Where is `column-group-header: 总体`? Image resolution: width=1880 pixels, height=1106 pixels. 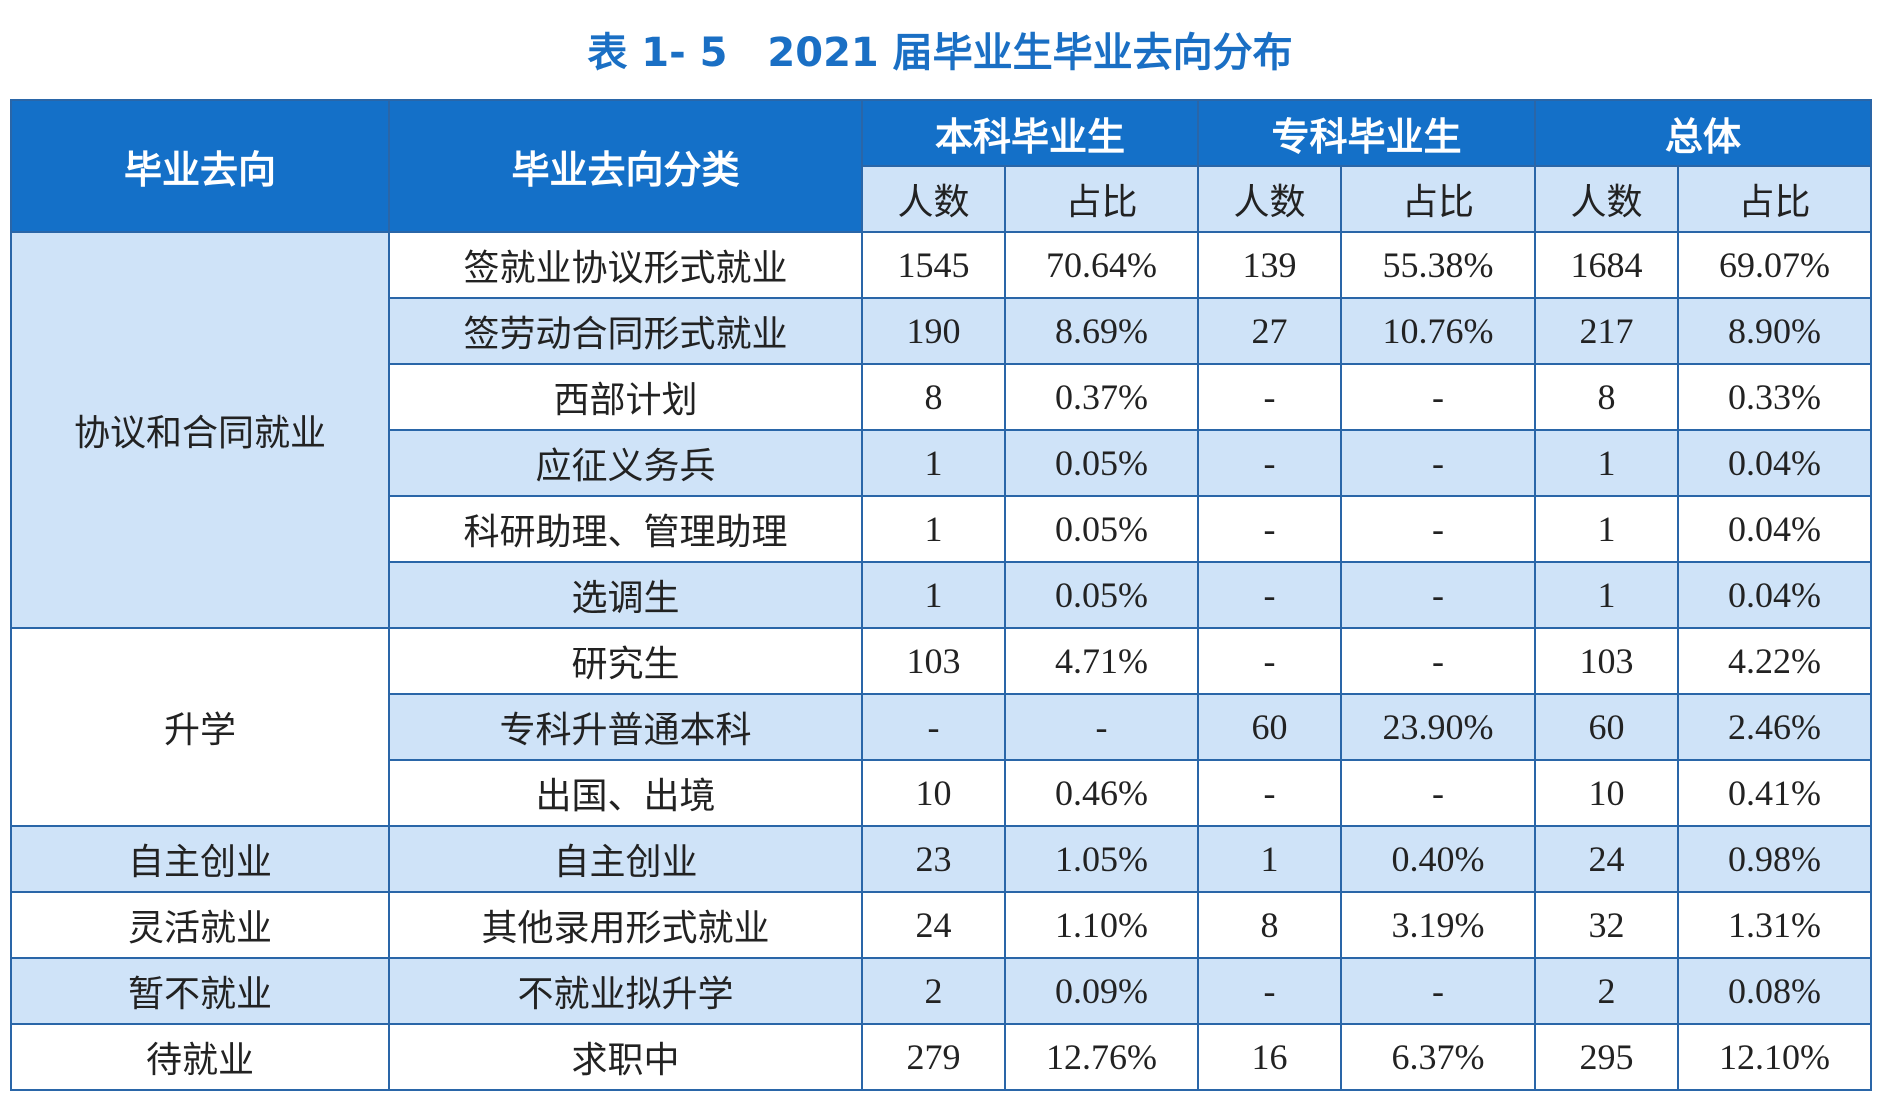 column-group-header: 总体 is located at coordinates (1703, 133).